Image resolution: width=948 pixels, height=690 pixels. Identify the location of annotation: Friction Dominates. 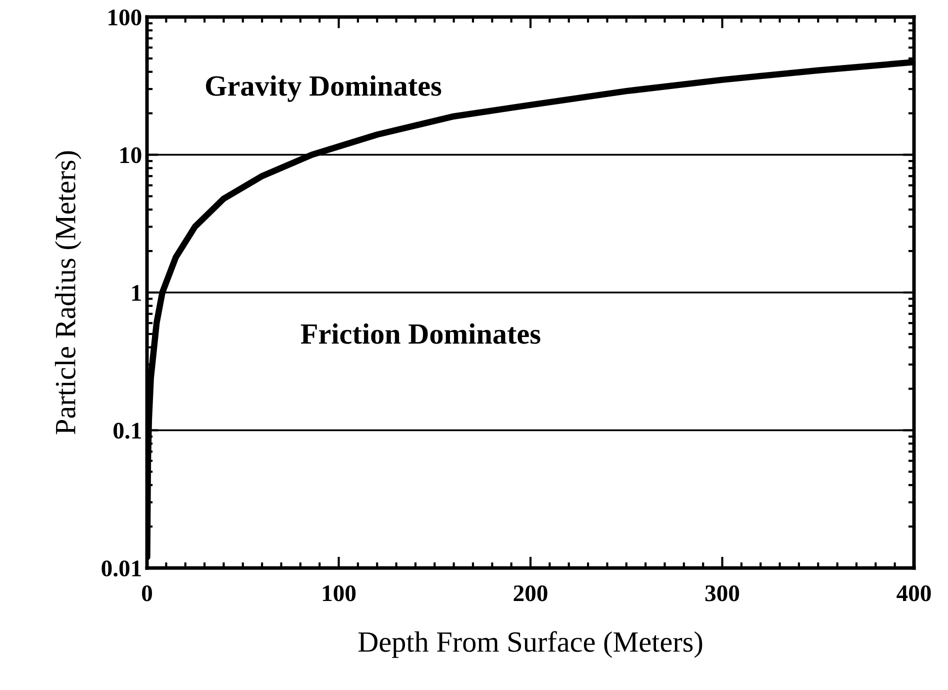
(420, 333).